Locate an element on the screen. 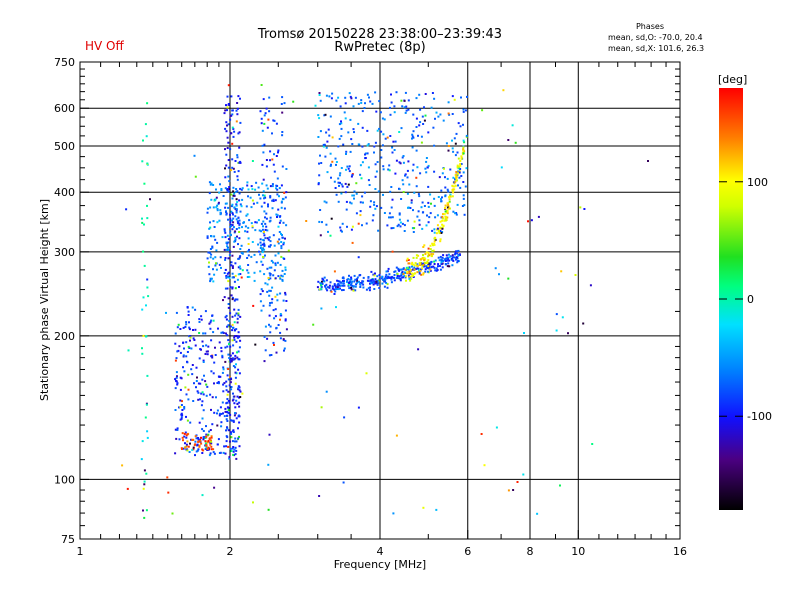 The height and width of the screenshot is (600, 800). chart-subtitle: RwPretec (8p) is located at coordinates (380, 47).